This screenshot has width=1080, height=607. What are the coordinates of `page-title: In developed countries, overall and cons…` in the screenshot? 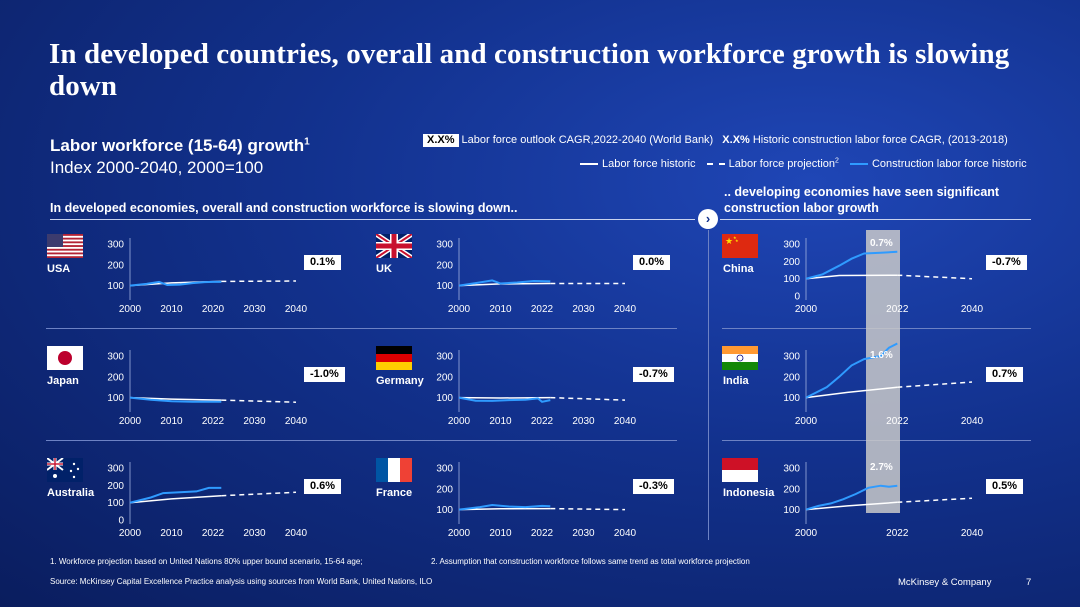 It's located at (529, 70).